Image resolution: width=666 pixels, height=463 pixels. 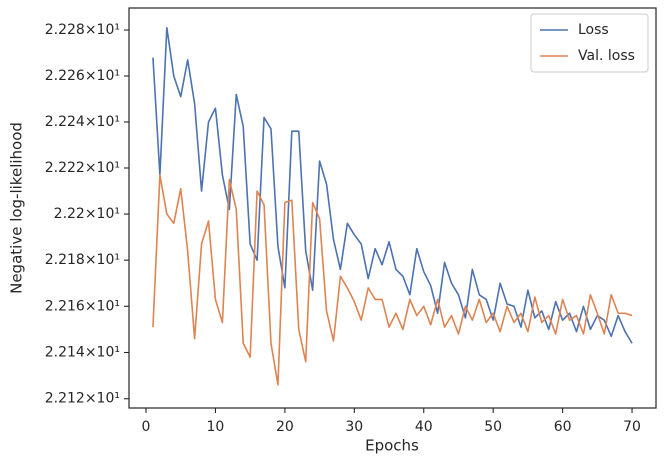 I want to click on y-tick-label: 2.218×10¹, so click(x=82, y=260).